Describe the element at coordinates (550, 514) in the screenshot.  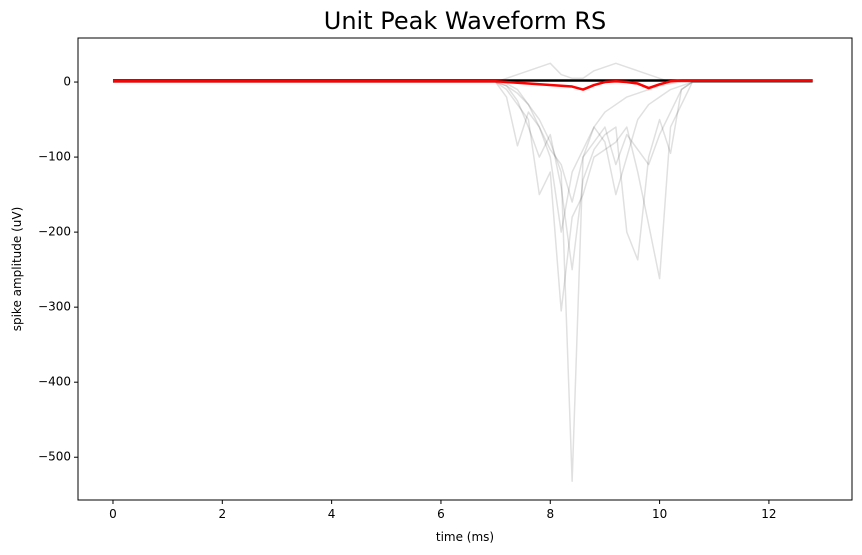
I see `x-tick-label: 8` at that location.